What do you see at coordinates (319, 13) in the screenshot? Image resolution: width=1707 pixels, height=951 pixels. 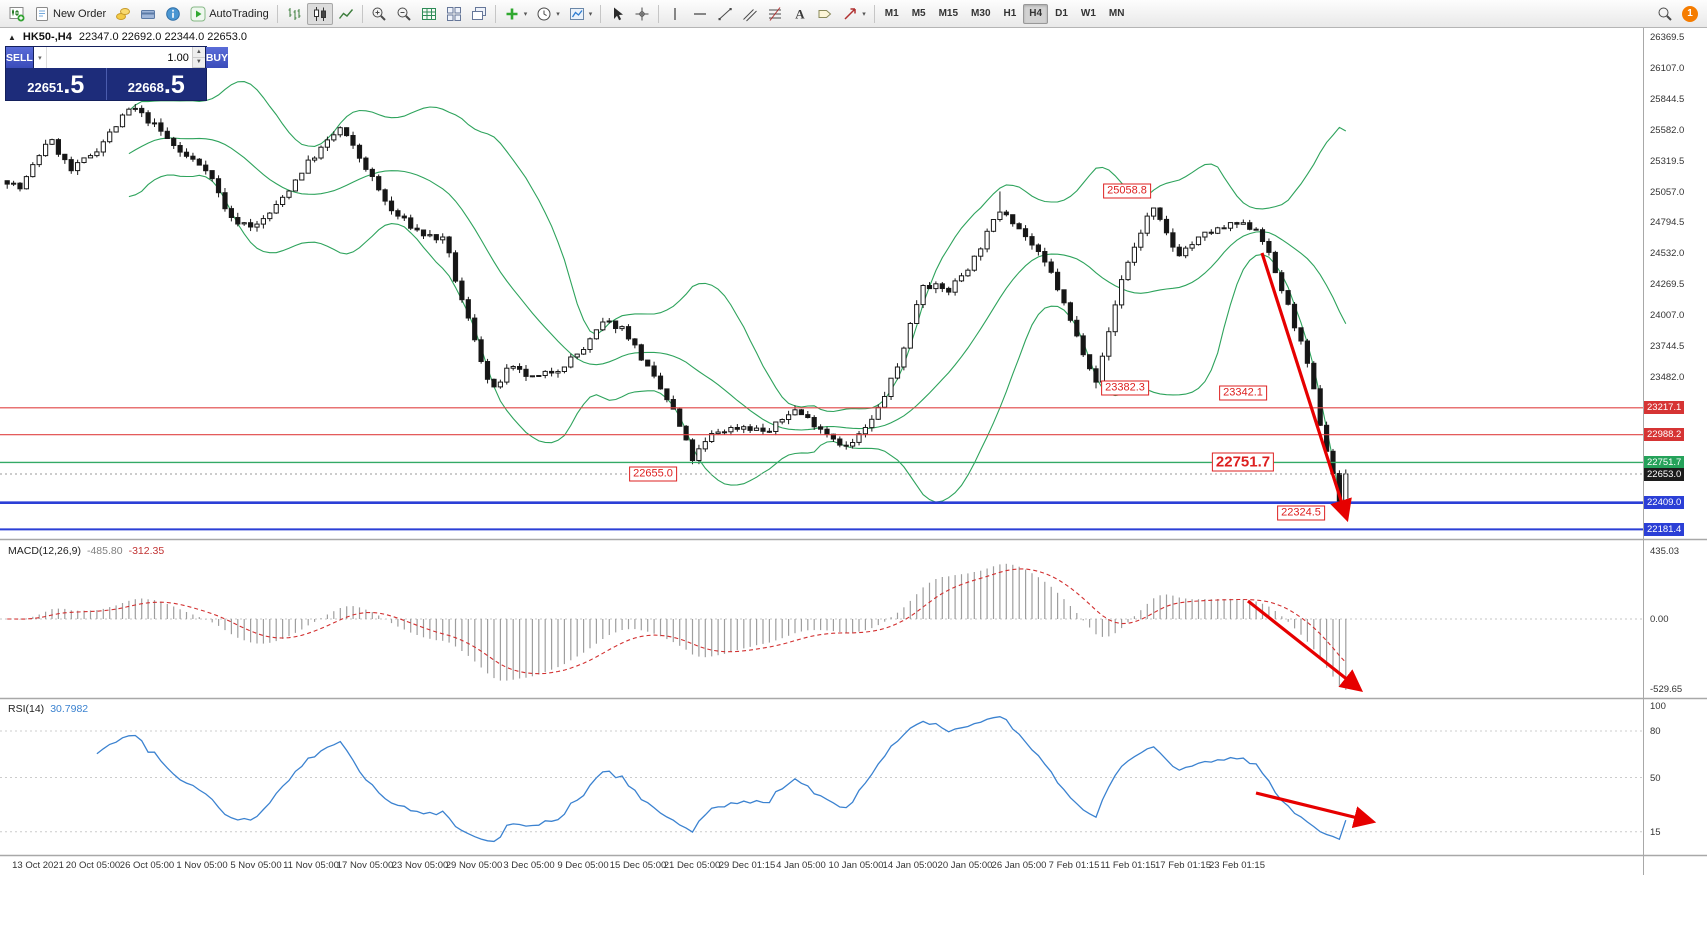 I see `candles-chart-button` at bounding box center [319, 13].